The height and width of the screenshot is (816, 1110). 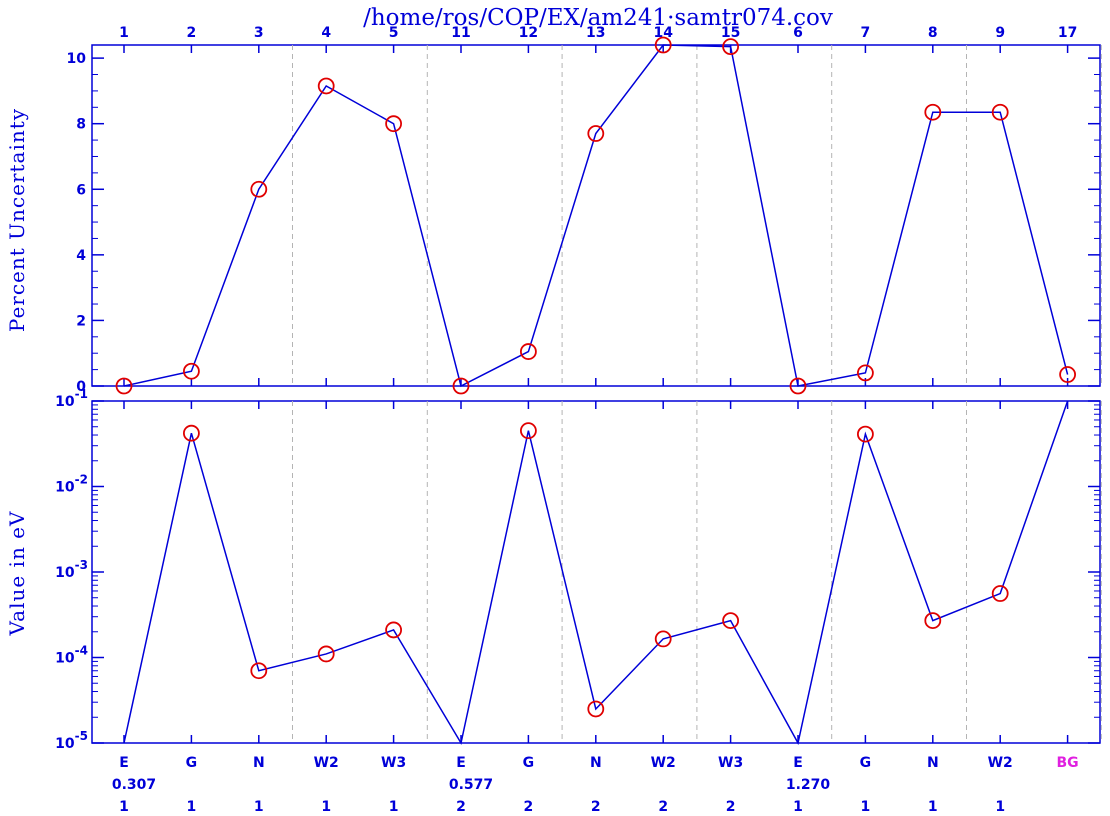 What do you see at coordinates (81, 480) in the screenshot?
I see `y-tick-exponent: -2` at bounding box center [81, 480].